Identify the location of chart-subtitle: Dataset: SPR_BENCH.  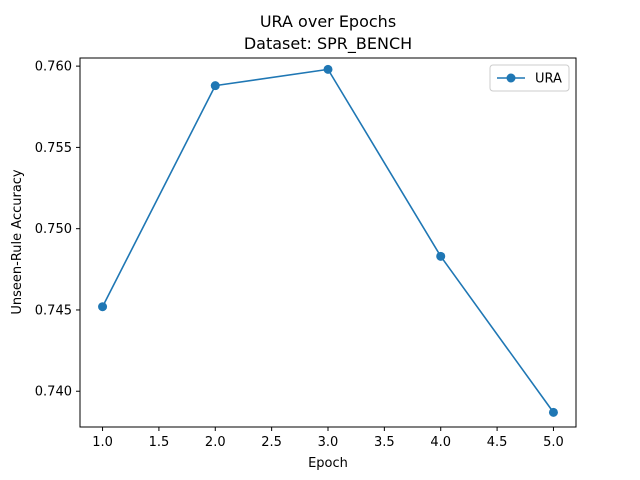
(328, 44).